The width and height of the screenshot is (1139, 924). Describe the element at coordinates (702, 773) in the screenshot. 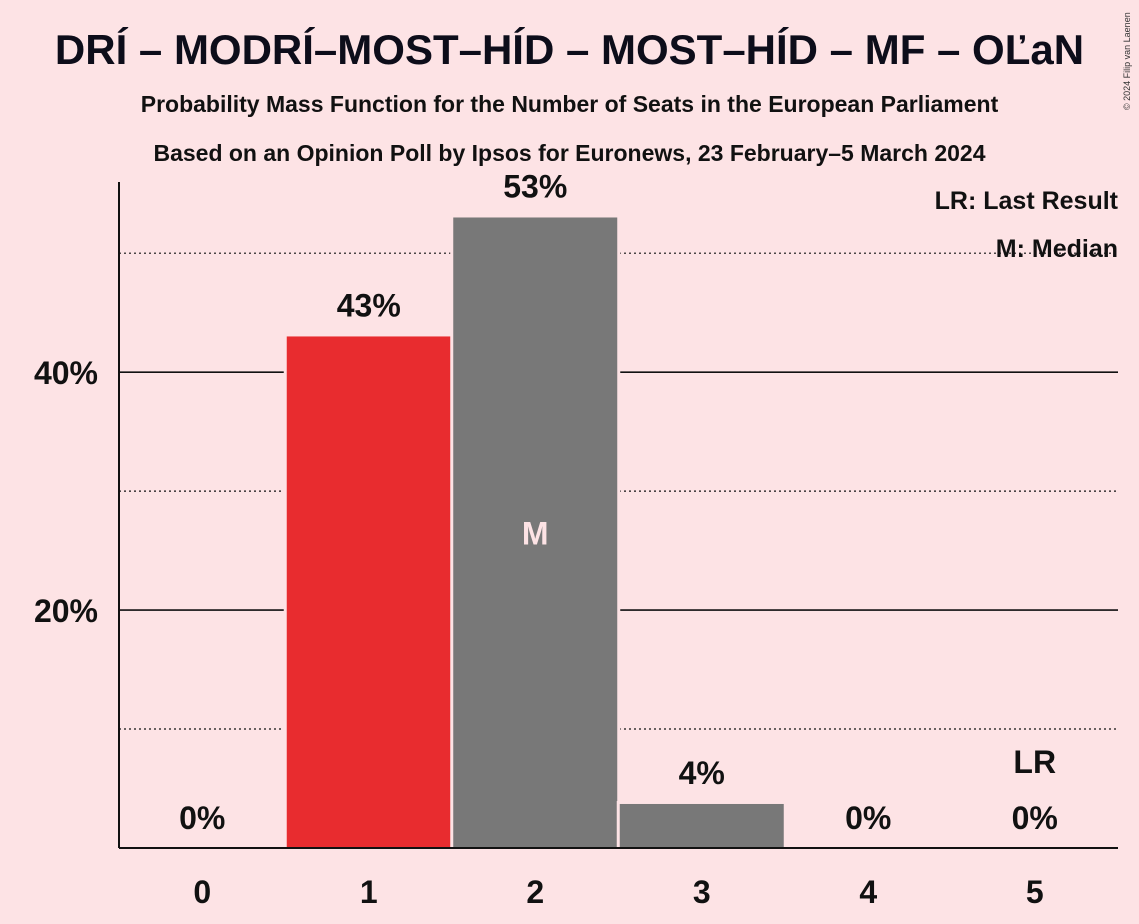

I see `value-label: 4%` at that location.